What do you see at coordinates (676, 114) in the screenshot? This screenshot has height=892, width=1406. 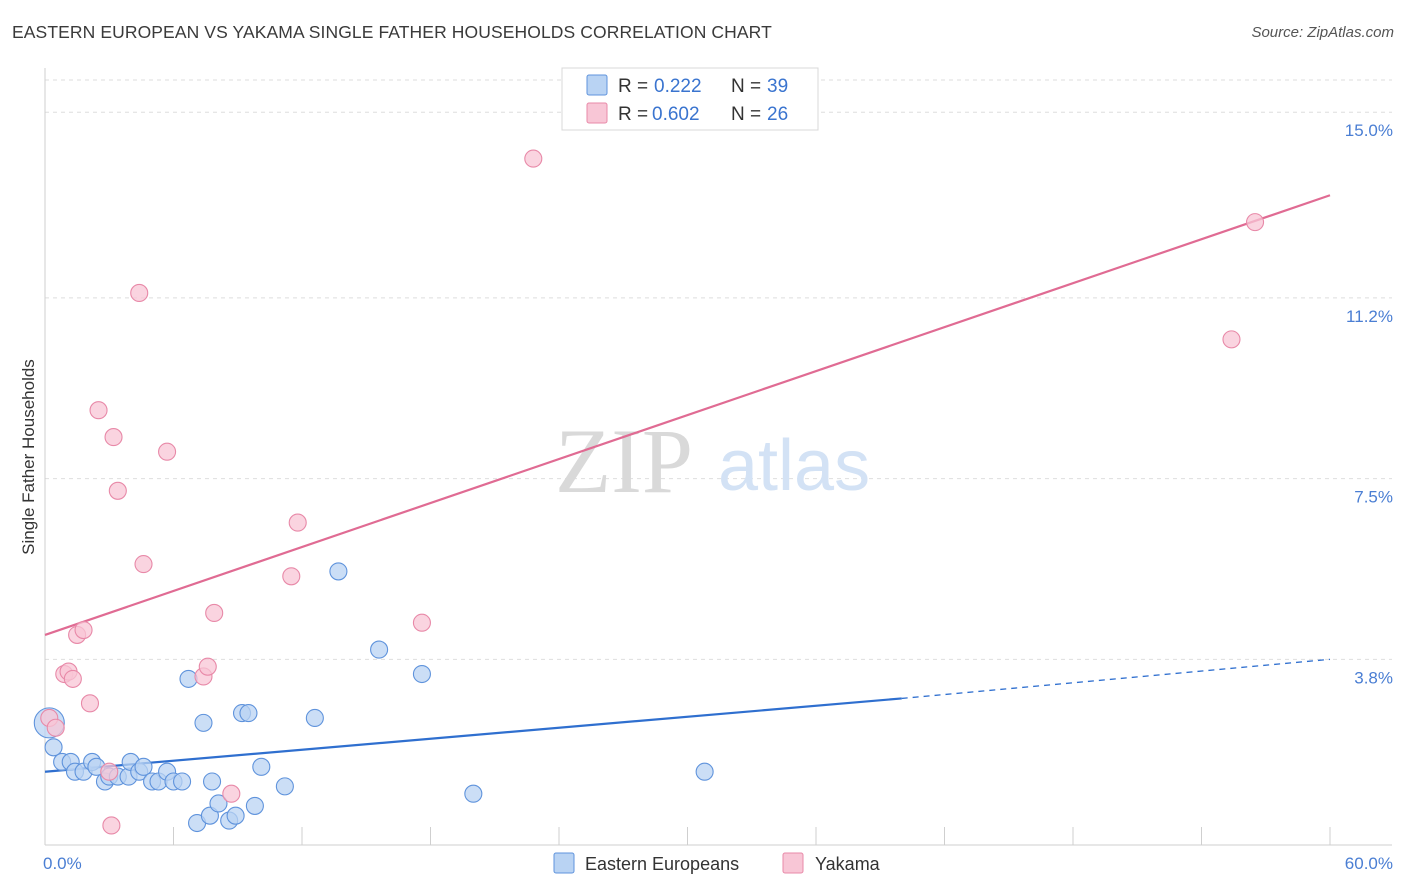 I see `legend-r-value-2: 0.602` at bounding box center [676, 114].